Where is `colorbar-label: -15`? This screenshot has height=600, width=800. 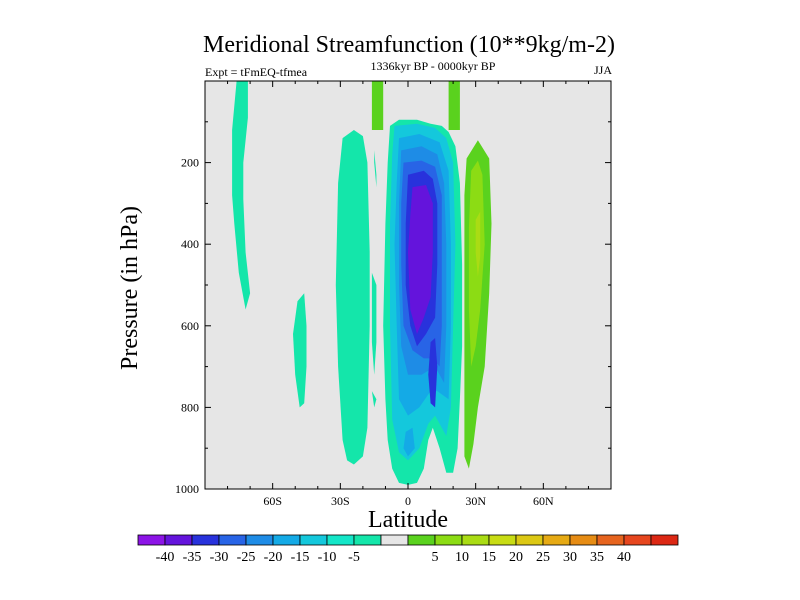 colorbar-label: -15 is located at coordinates (300, 557).